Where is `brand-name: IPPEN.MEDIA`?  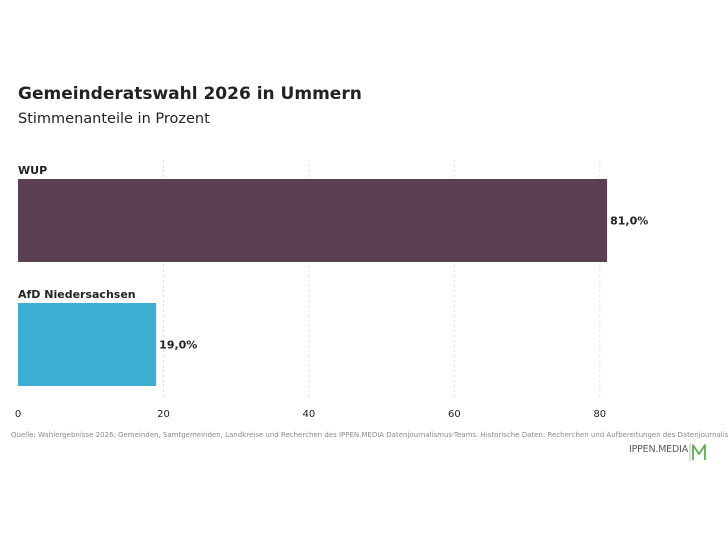
brand-name: IPPEN.MEDIA is located at coordinates (659, 449).